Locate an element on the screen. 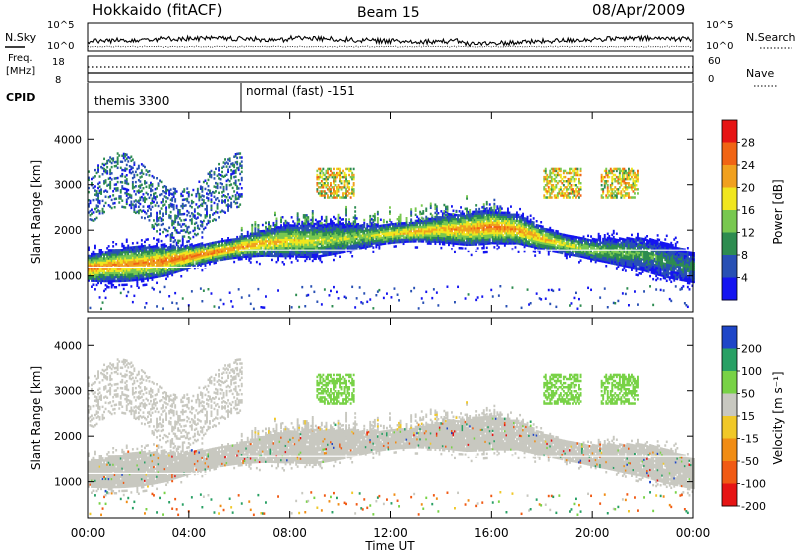 This screenshot has width=800, height=554. freq-label-2: [MHz] is located at coordinates (20, 71).